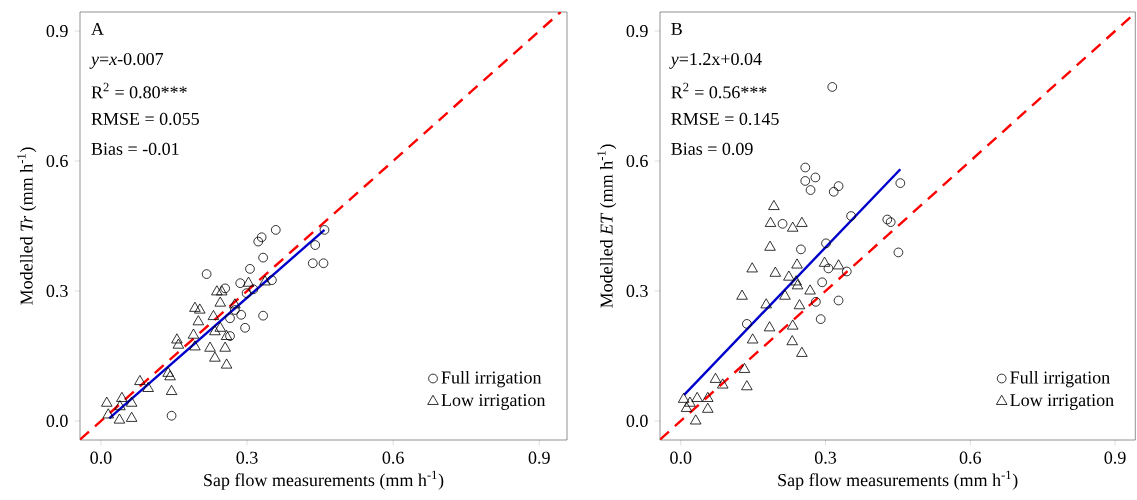  Describe the element at coordinates (97, 28) in the screenshot. I see `annotation: A` at that location.